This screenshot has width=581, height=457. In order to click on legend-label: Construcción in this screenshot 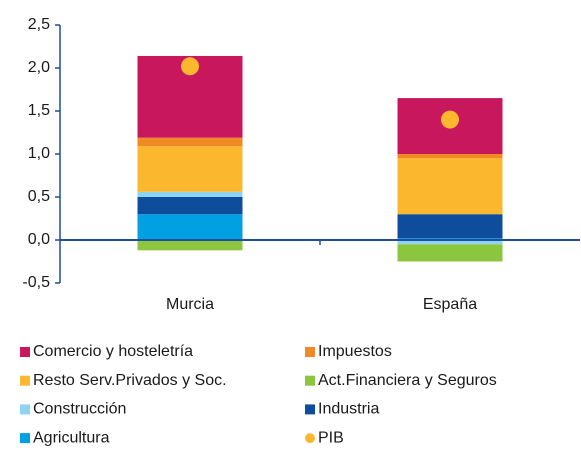, I will do `click(79, 409)`.